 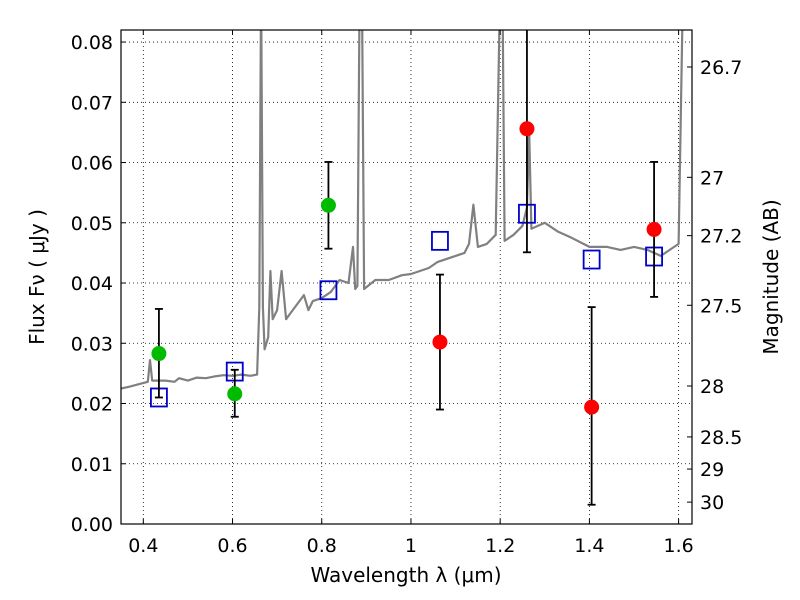 I want to click on y-tick-label: 0.04, so click(x=92, y=284).